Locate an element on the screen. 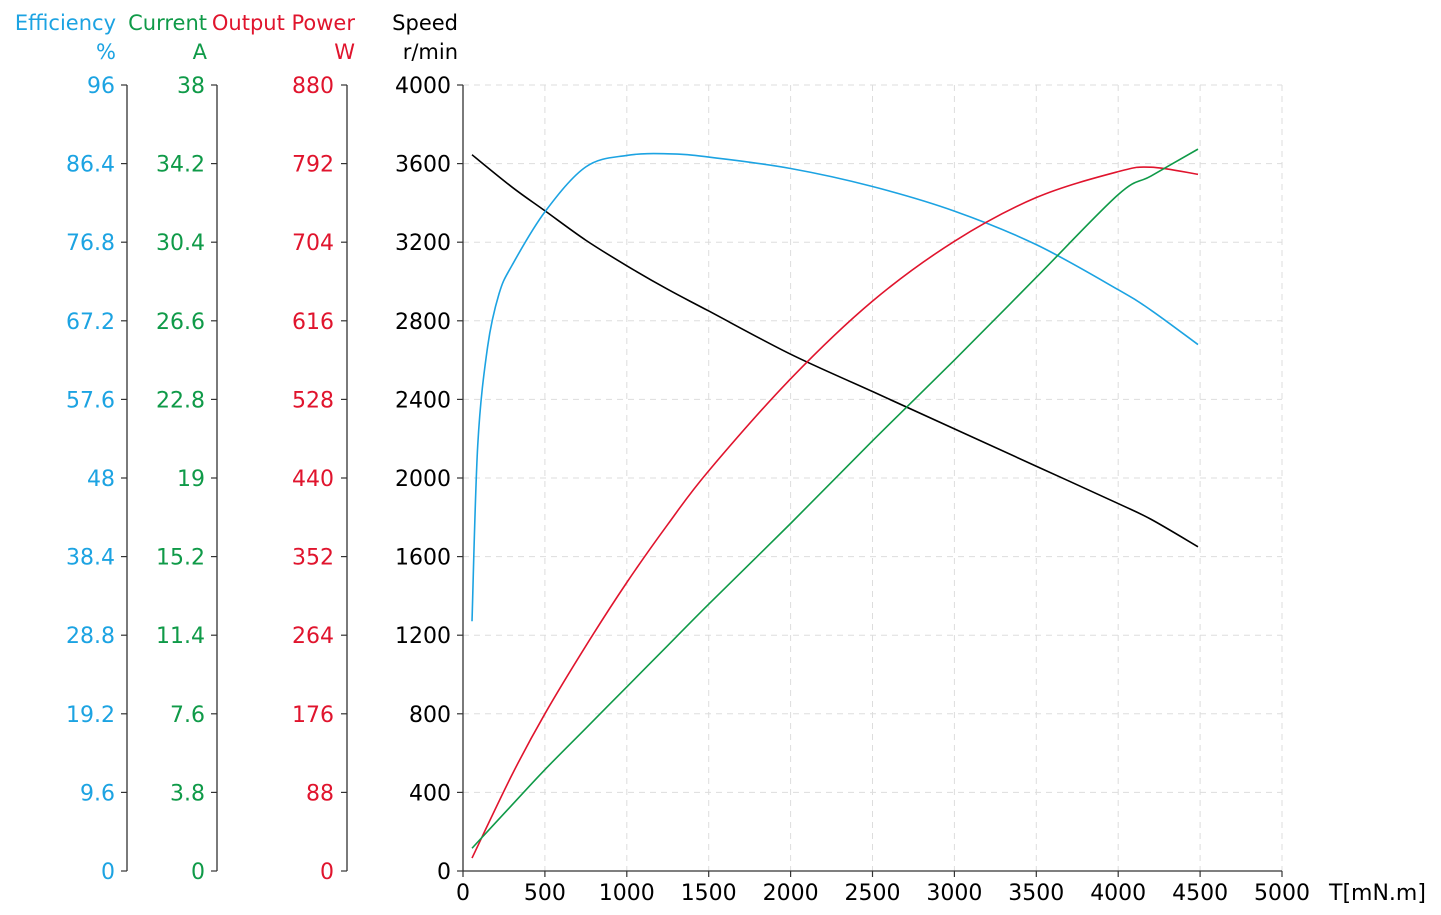 The height and width of the screenshot is (915, 1441). output-power-tick-label: 616 is located at coordinates (313, 322).